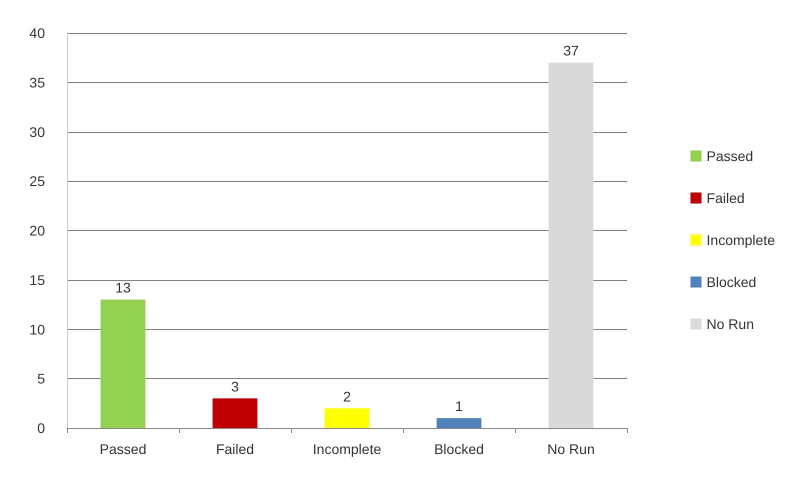 The width and height of the screenshot is (792, 480). I want to click on legend-label: Passed, so click(730, 156).